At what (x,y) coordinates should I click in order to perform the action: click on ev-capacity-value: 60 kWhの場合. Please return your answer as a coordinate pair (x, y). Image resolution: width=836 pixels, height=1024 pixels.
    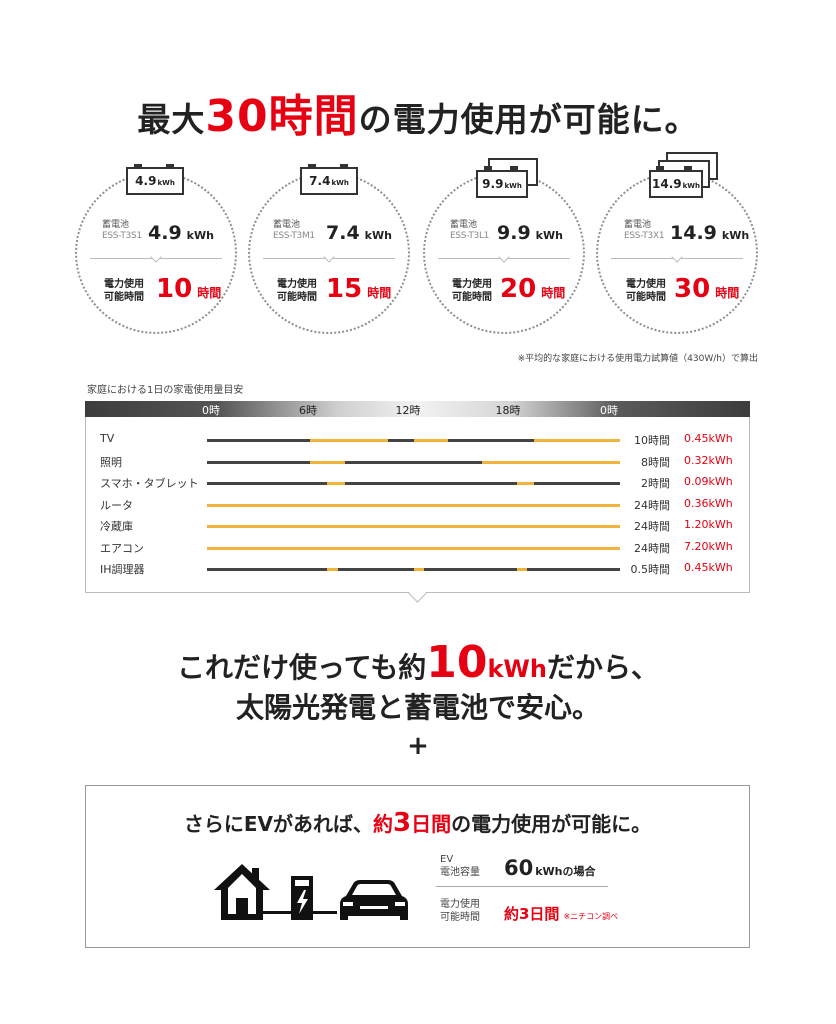
    Looking at the image, I should click on (550, 868).